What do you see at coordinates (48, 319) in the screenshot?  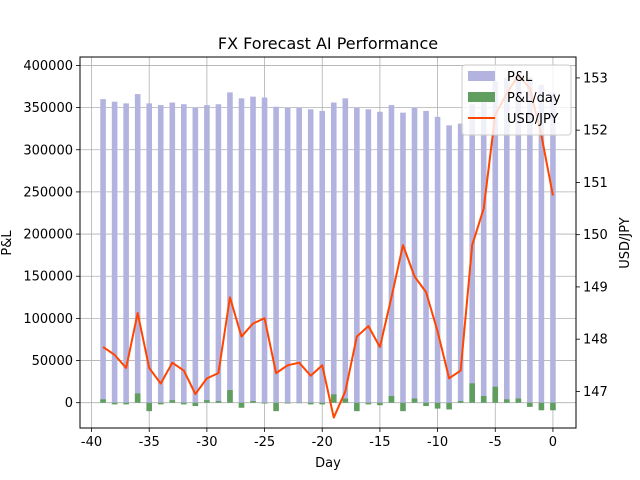 I see `y-tick-label: 100000` at bounding box center [48, 319].